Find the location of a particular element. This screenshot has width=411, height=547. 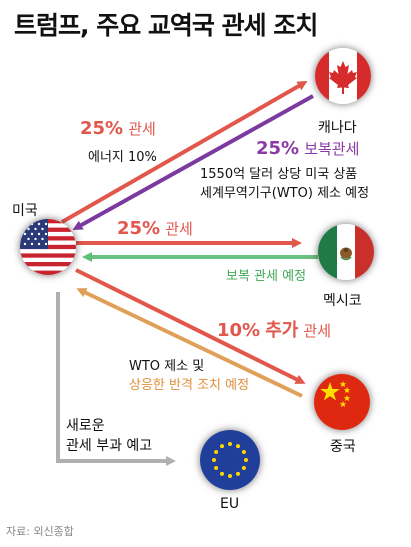

mexico-label: 멕시코 is located at coordinates (342, 301).